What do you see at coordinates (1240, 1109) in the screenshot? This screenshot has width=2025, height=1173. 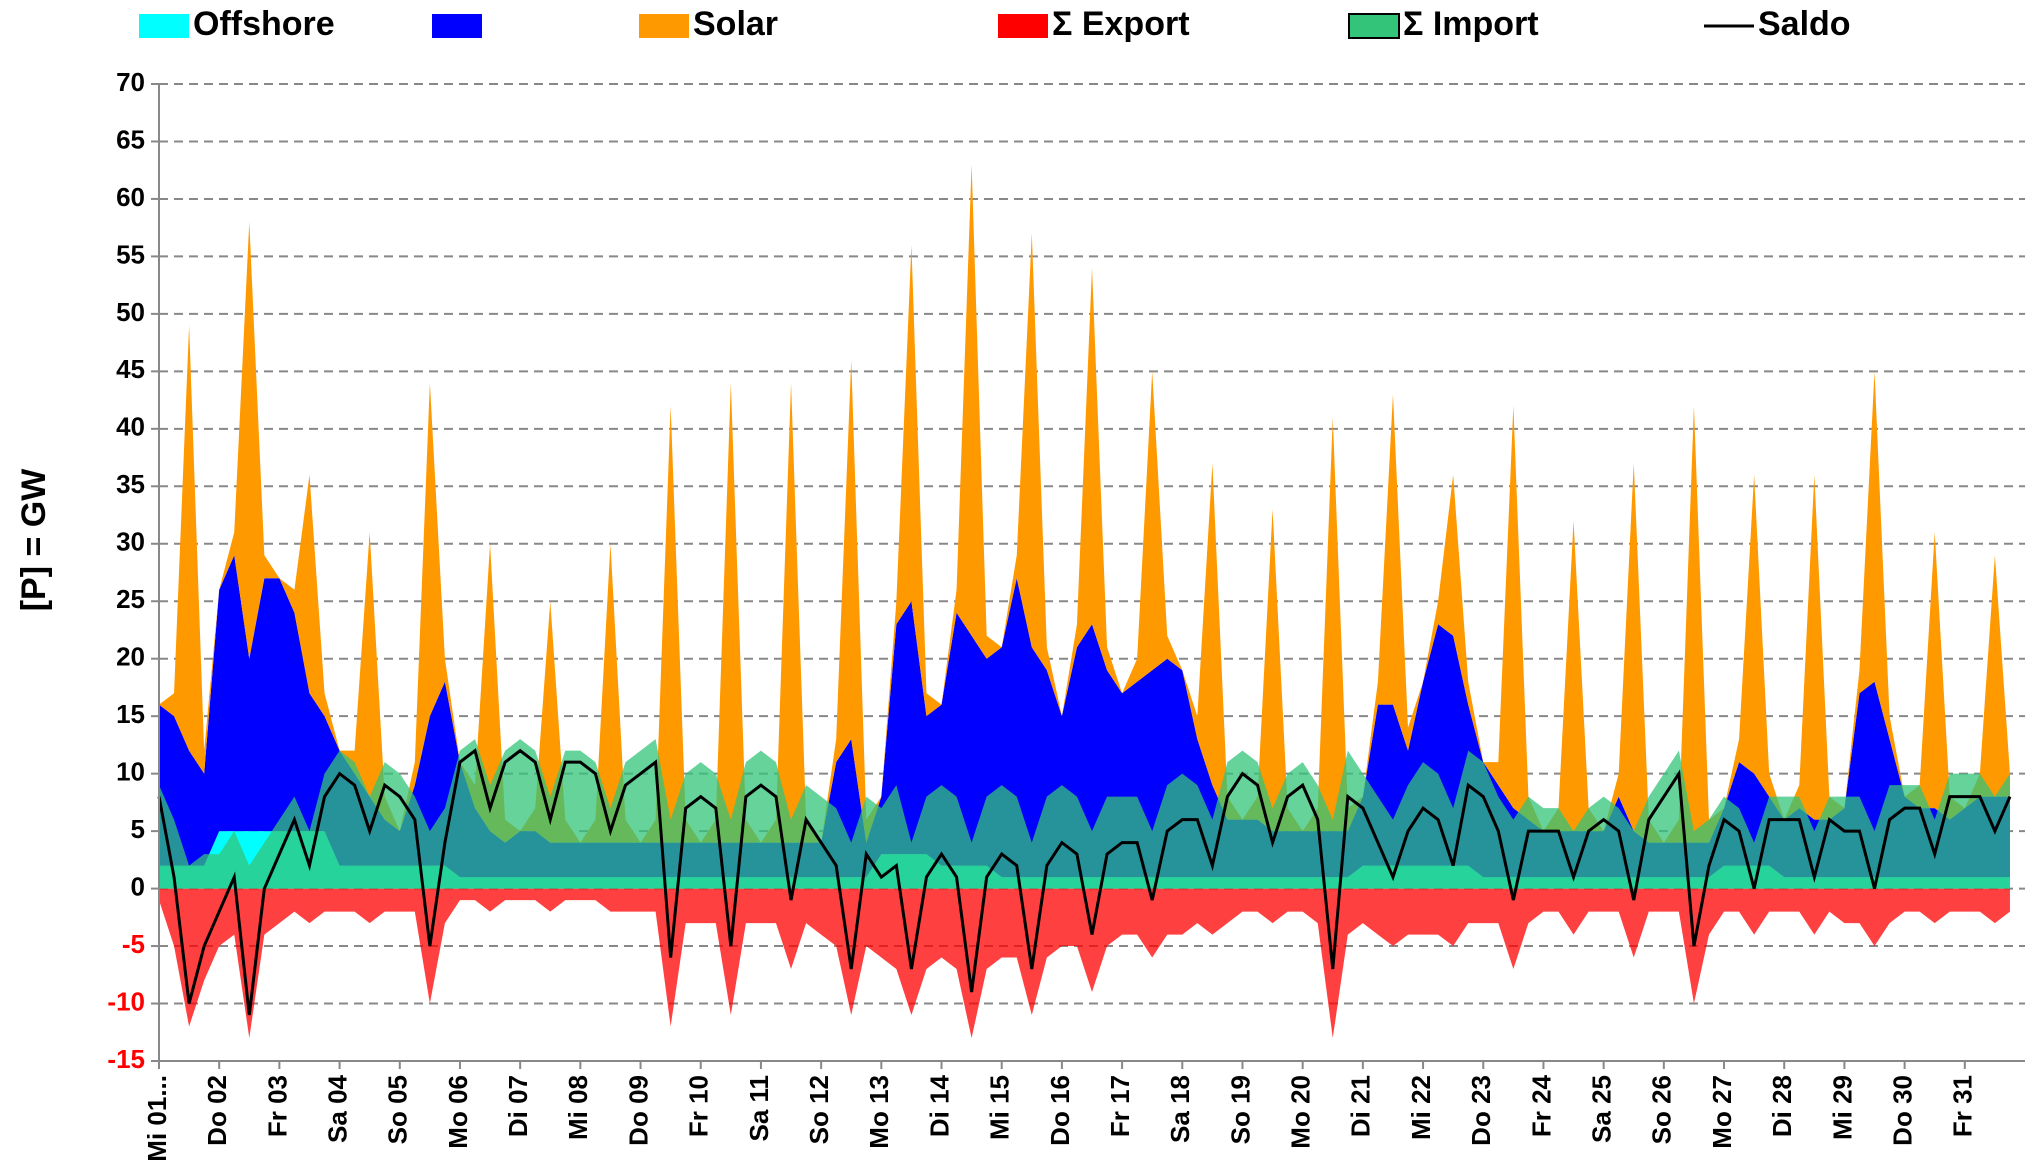 I see `x-tick-label: So 19` at bounding box center [1240, 1109].